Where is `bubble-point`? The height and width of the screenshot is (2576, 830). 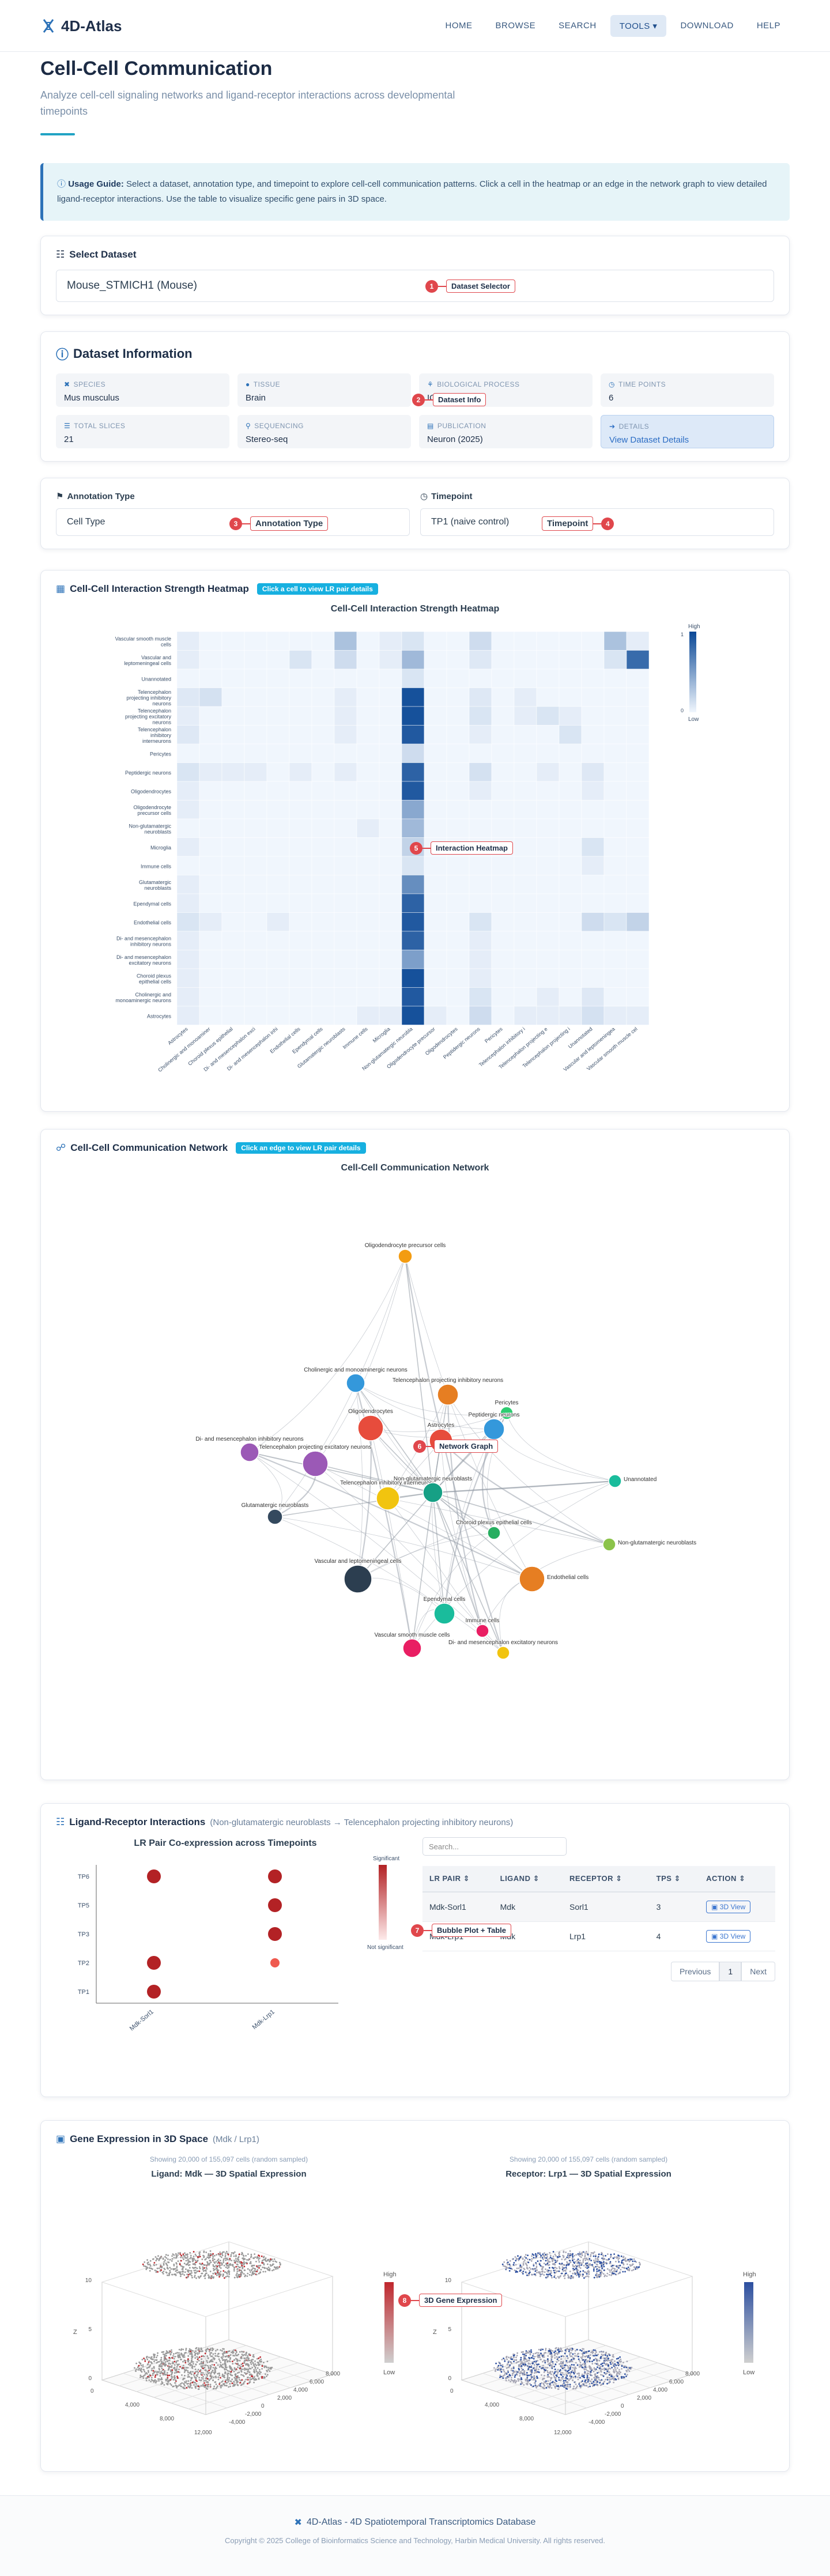 bubble-point is located at coordinates (154, 1963).